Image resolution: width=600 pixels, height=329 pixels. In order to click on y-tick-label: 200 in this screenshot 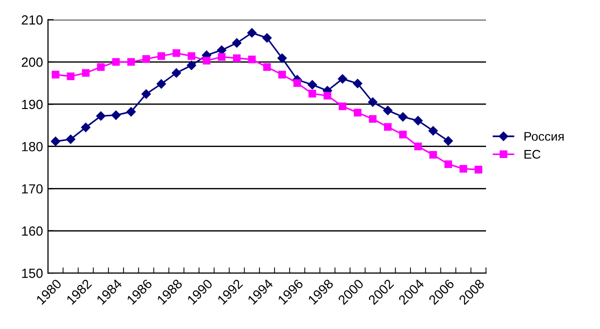, I will do `click(32, 62)`.